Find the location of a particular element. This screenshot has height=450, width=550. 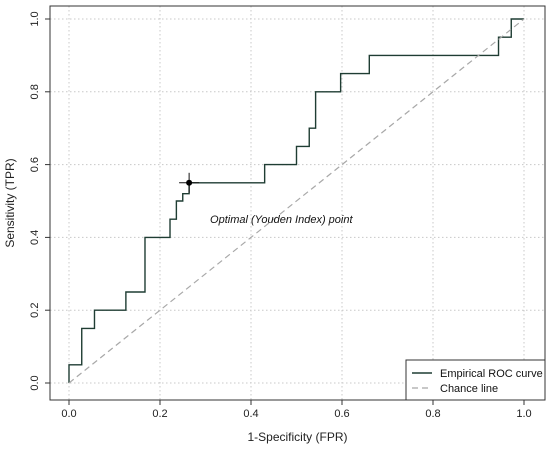

y-tick-label: 0.8 is located at coordinates (35, 91).